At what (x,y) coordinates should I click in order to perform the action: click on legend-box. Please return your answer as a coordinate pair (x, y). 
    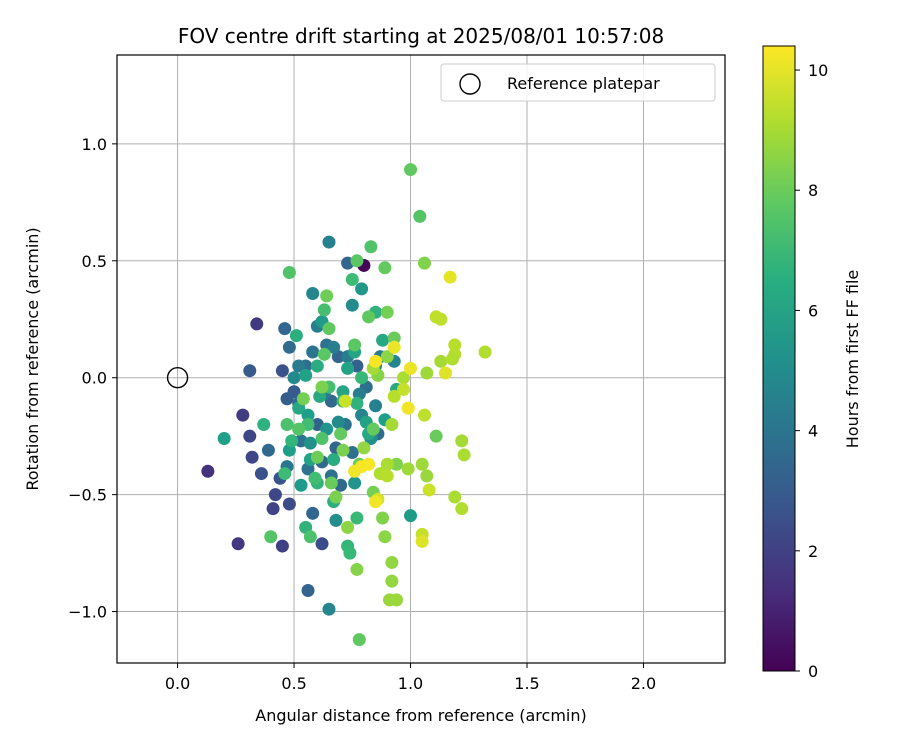
    Looking at the image, I should click on (578, 82).